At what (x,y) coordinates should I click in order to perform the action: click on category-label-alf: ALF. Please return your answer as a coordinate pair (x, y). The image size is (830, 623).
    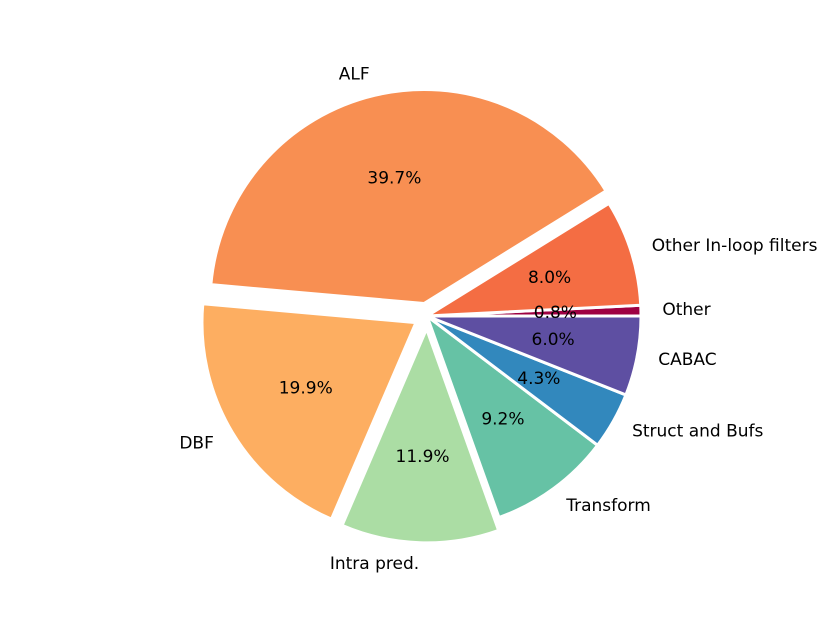
    Looking at the image, I should click on (354, 74).